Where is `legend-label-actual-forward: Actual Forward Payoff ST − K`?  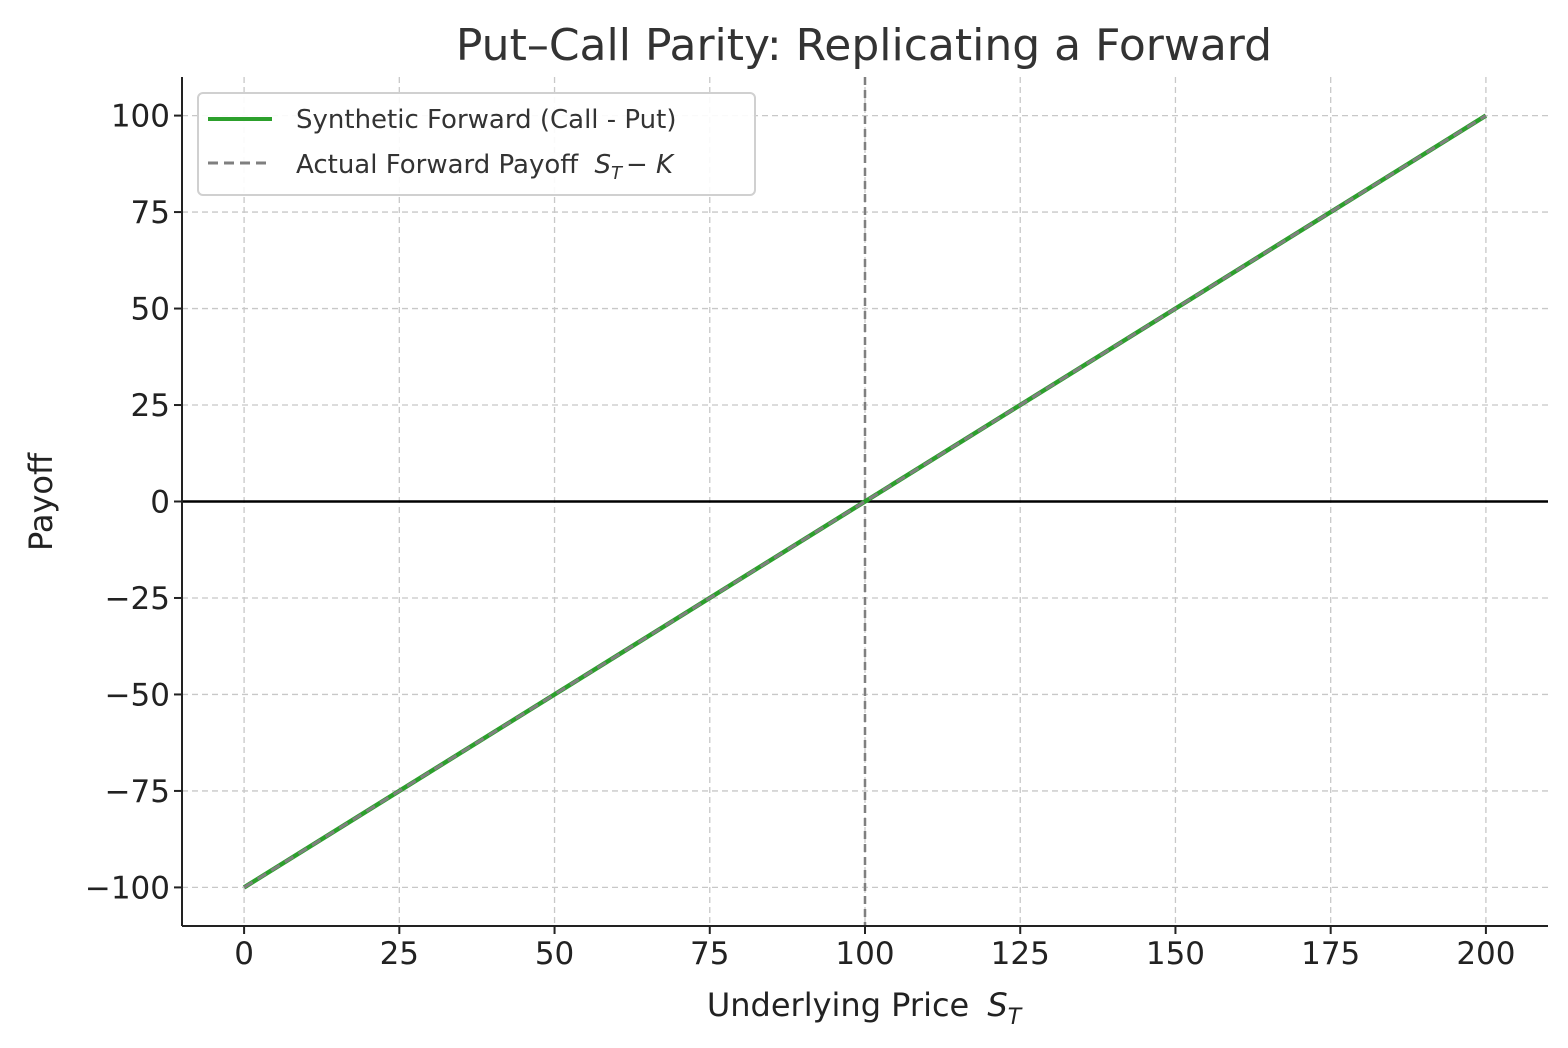 legend-label-actual-forward: Actual Forward Payoff ST − K is located at coordinates (485, 167).